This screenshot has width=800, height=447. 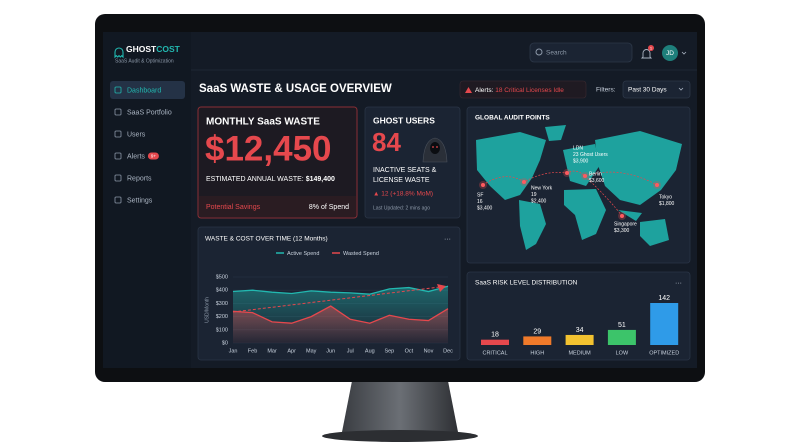 I want to click on y-tick-label: $200, so click(x=222, y=317).